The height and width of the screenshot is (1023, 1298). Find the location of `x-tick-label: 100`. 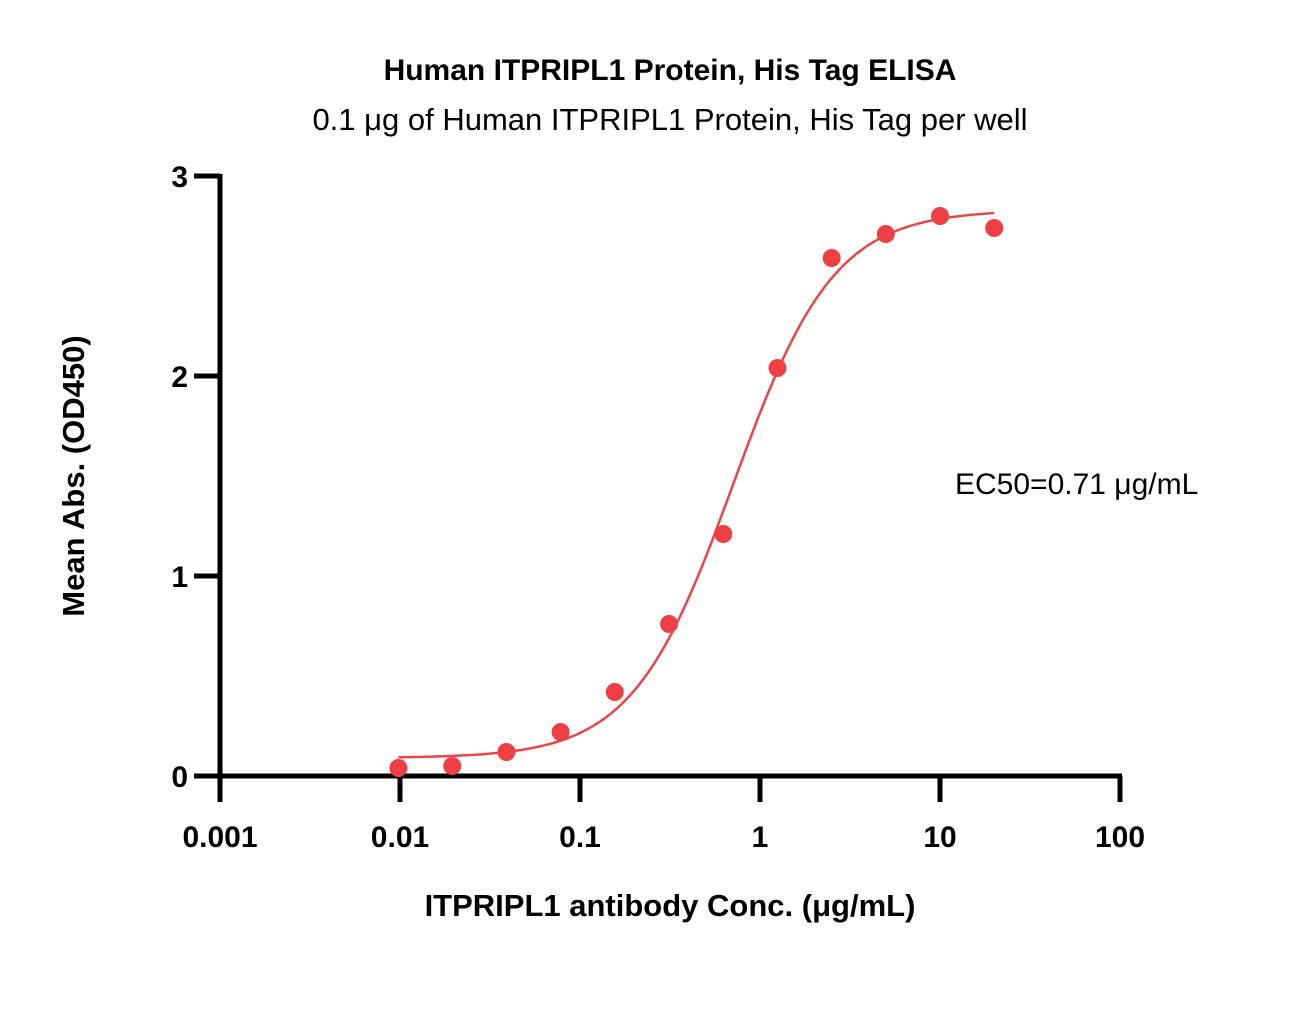

x-tick-label: 100 is located at coordinates (1120, 837).